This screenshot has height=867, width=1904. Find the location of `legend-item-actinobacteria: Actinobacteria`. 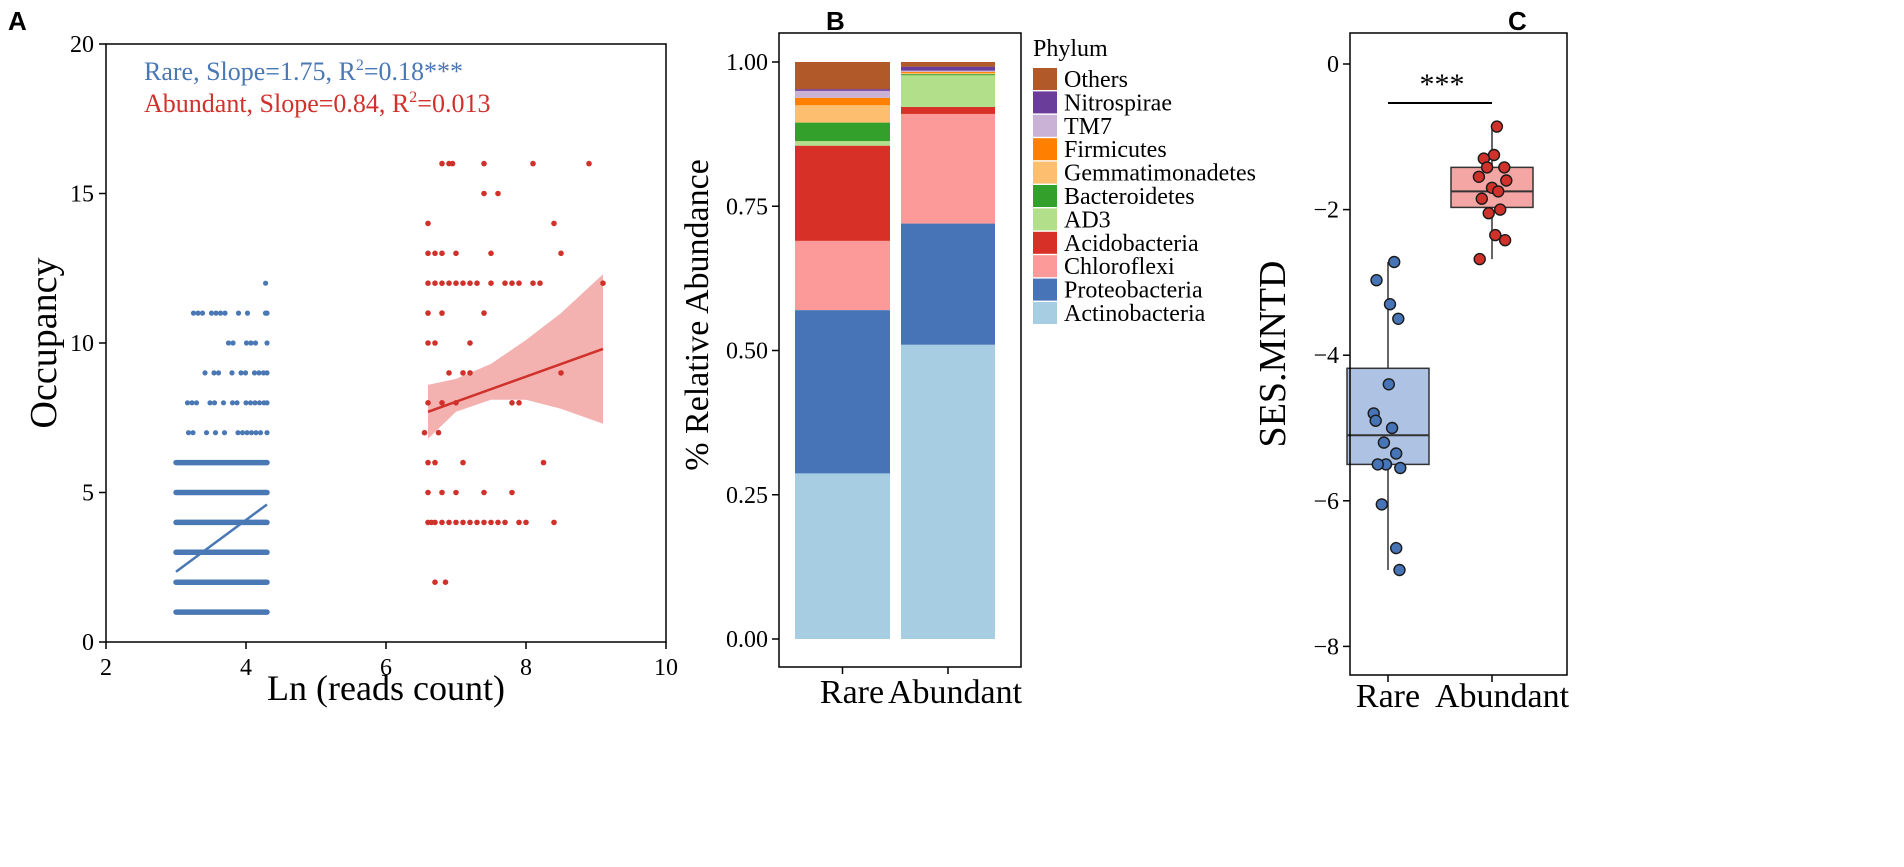

legend-item-actinobacteria: Actinobacteria is located at coordinates (1119, 314).